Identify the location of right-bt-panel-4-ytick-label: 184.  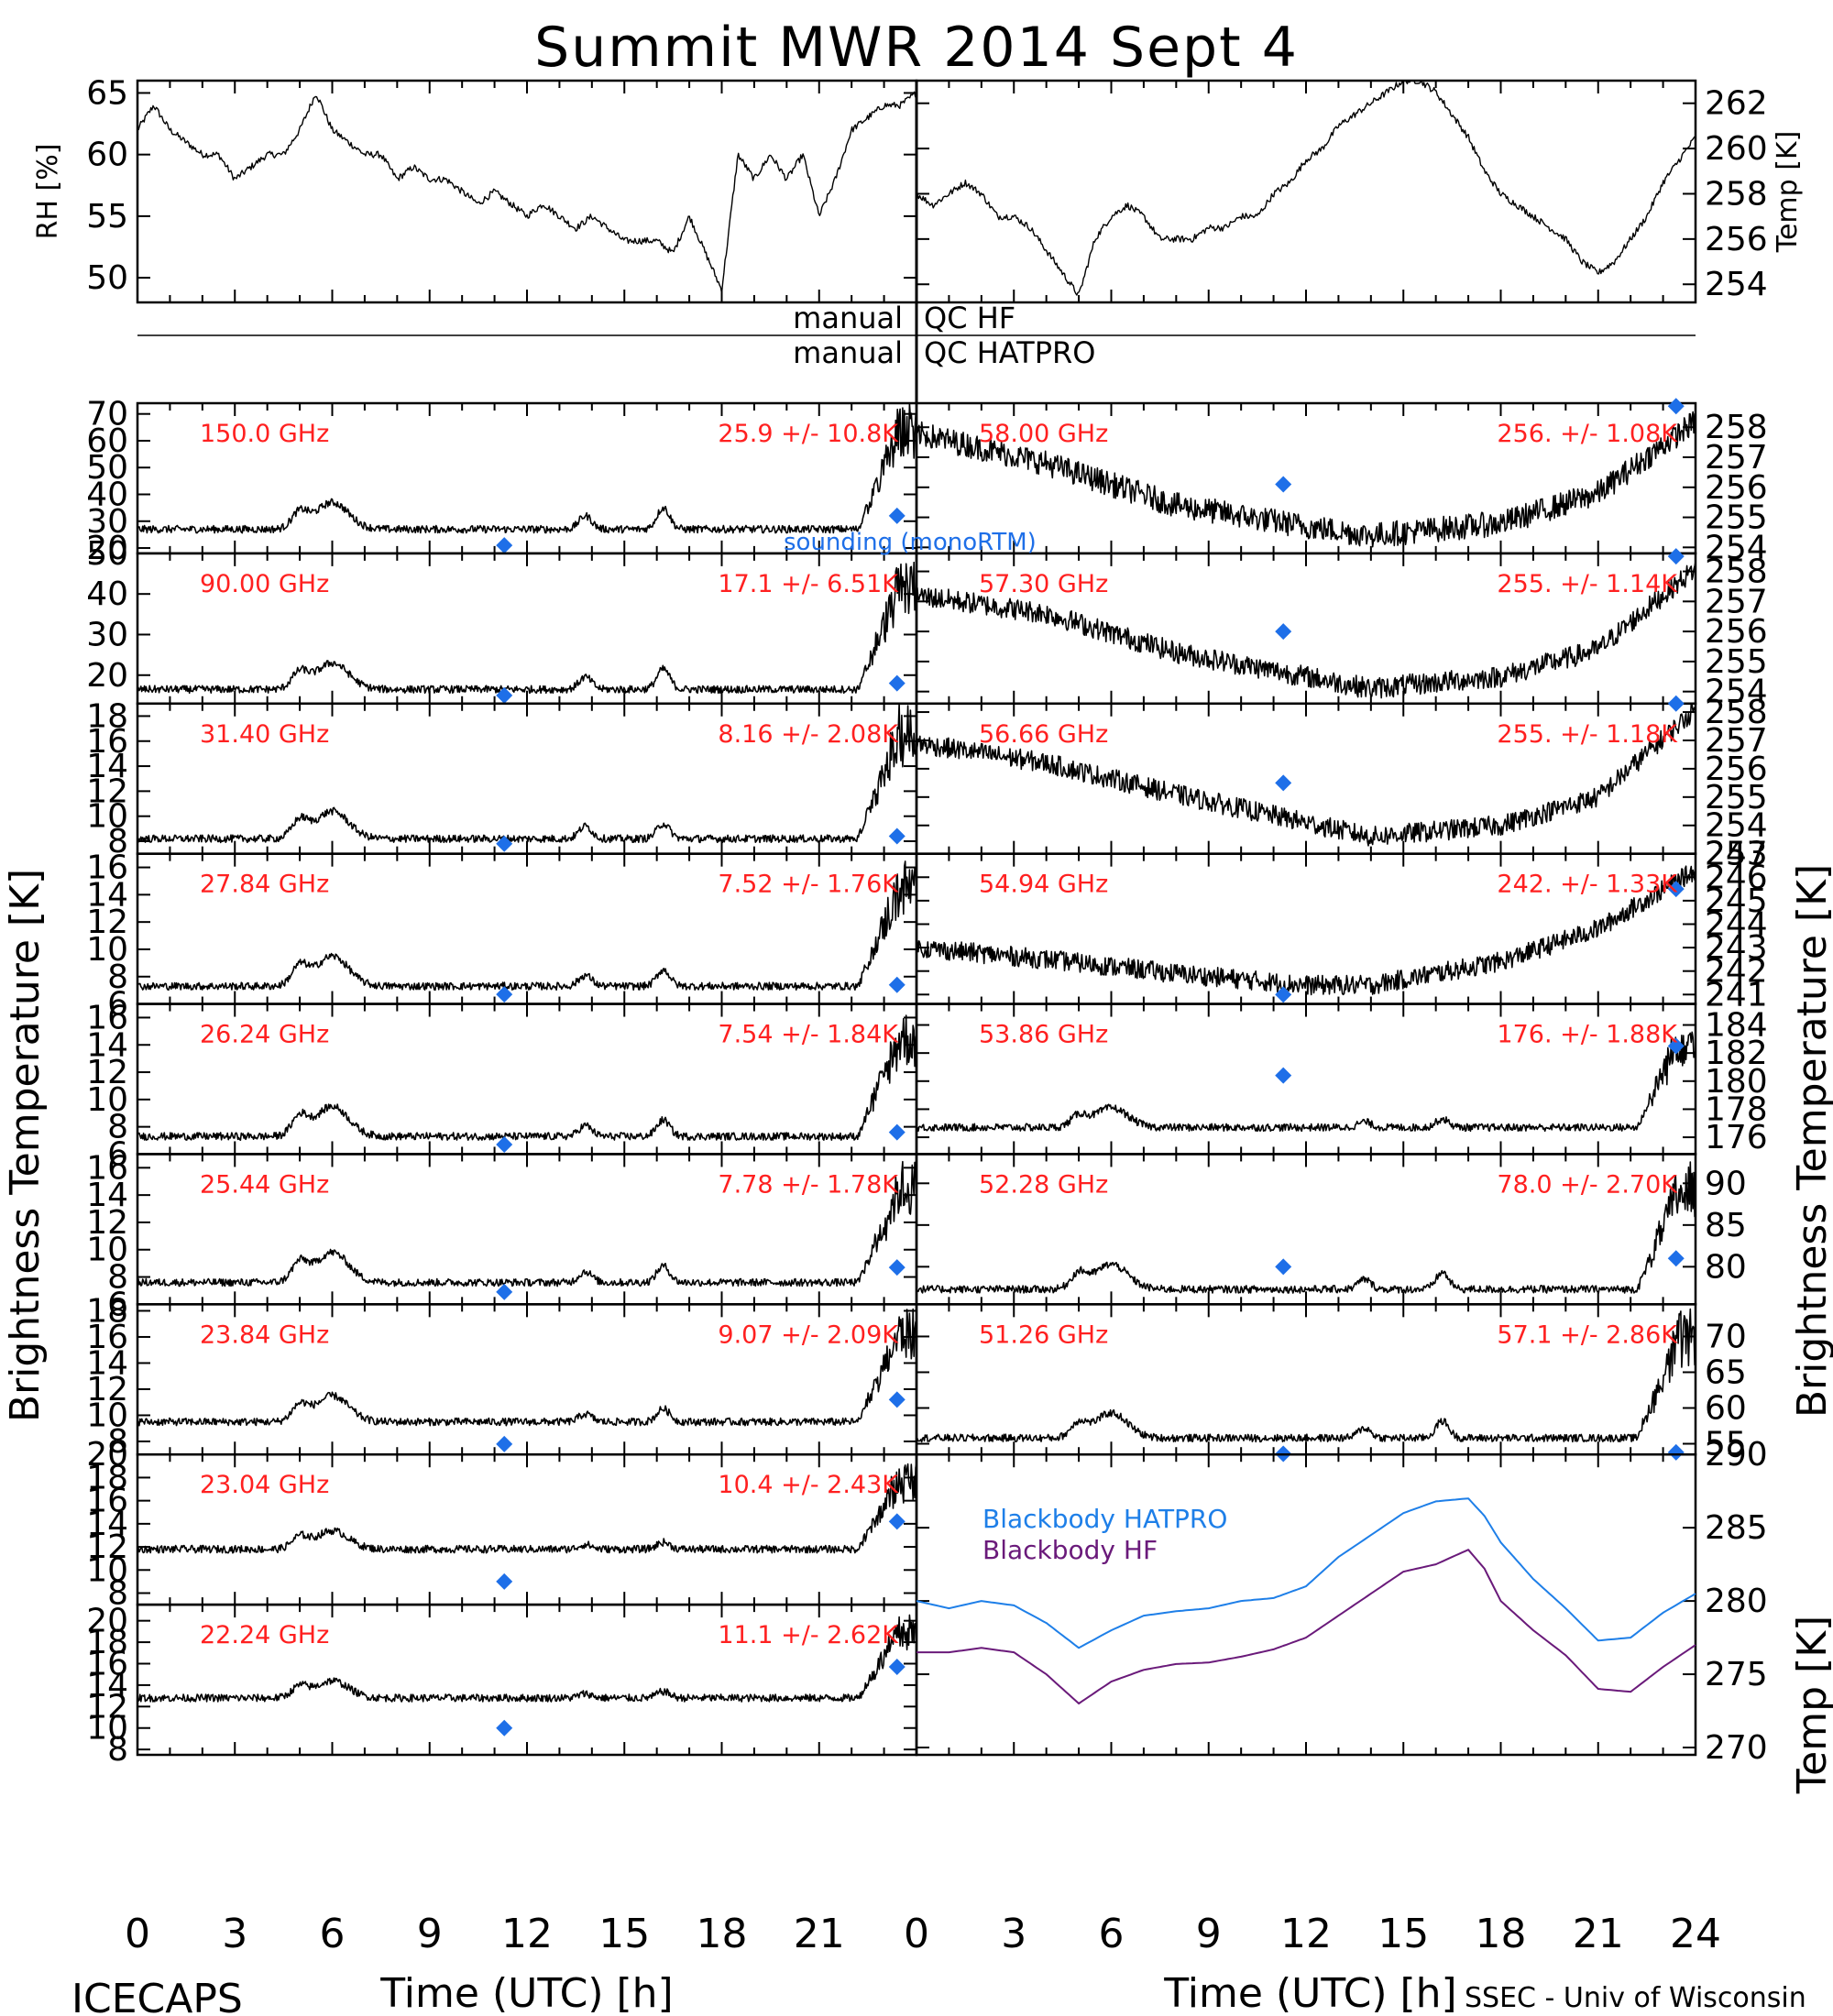
(1736, 1026).